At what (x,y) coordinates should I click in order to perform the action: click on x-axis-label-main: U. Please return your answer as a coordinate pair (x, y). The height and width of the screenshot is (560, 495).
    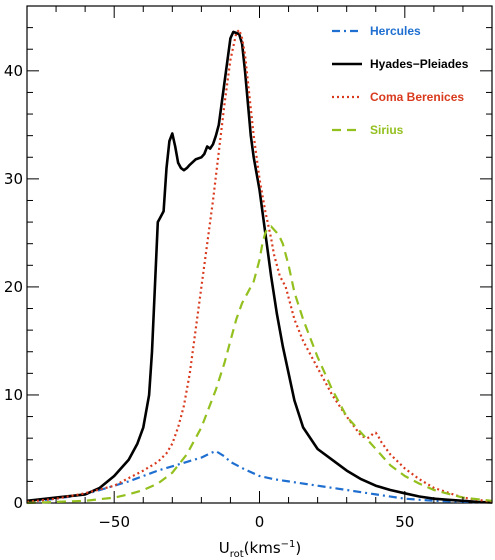
    Looking at the image, I should click on (224, 548).